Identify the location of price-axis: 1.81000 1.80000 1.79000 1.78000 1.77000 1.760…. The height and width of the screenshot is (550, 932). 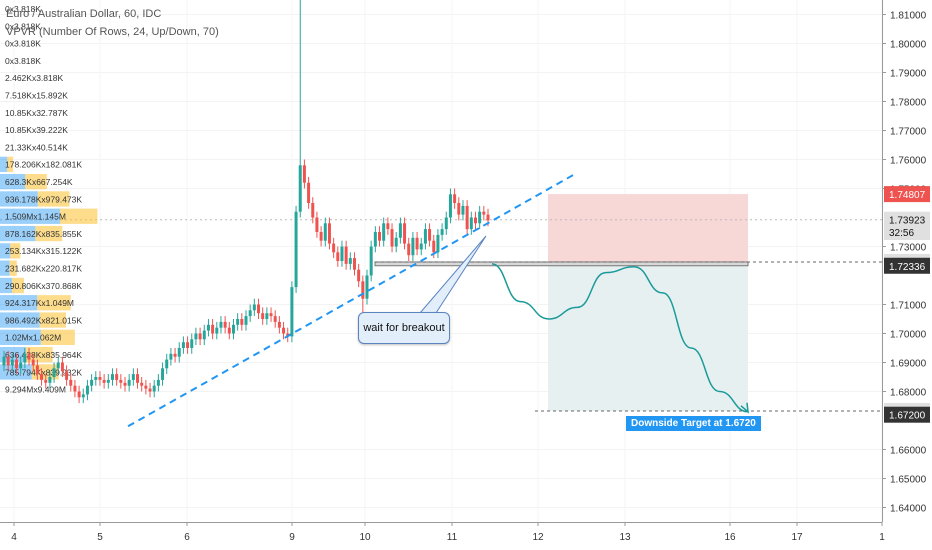
(907, 275).